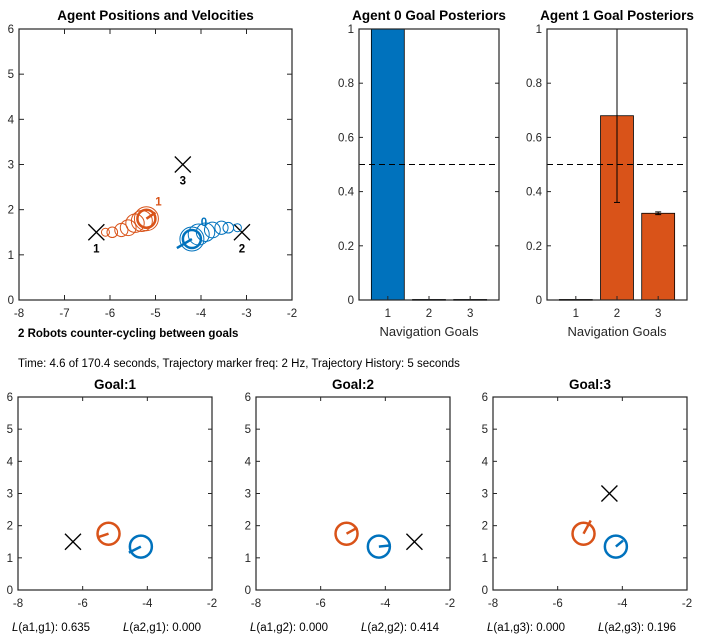 Image resolution: width=704 pixels, height=638 pixels. Describe the element at coordinates (637, 628) in the screenshot. I see `likelihood-label: L(a2,g3): 0.196` at that location.